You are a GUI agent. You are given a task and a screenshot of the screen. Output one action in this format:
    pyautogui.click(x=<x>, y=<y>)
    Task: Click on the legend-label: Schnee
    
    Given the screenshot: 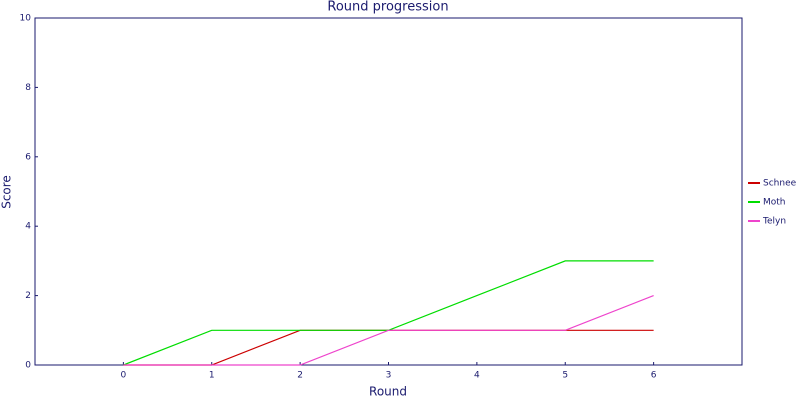 What is the action you would take?
    pyautogui.click(x=780, y=184)
    